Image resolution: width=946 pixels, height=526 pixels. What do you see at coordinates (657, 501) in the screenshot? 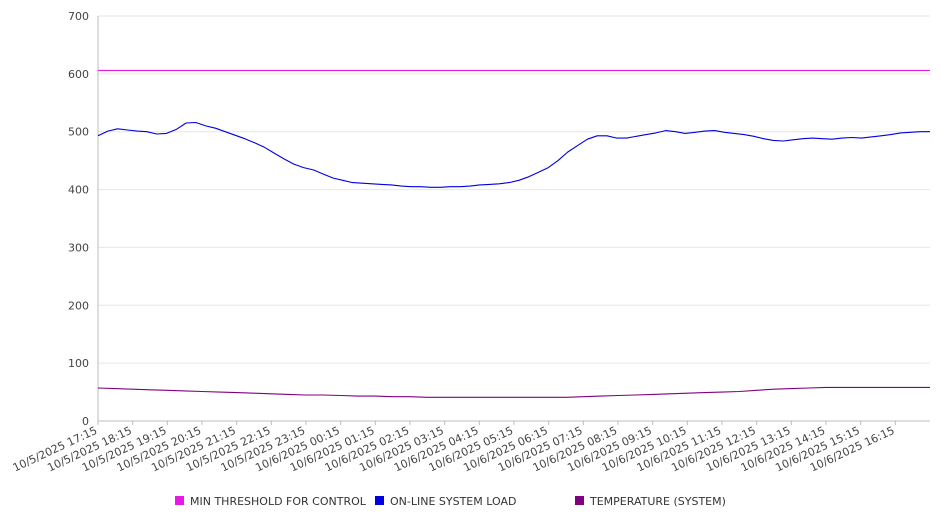
I see `legend-label: TEMPERATURE (SYSTEM)` at bounding box center [657, 501].